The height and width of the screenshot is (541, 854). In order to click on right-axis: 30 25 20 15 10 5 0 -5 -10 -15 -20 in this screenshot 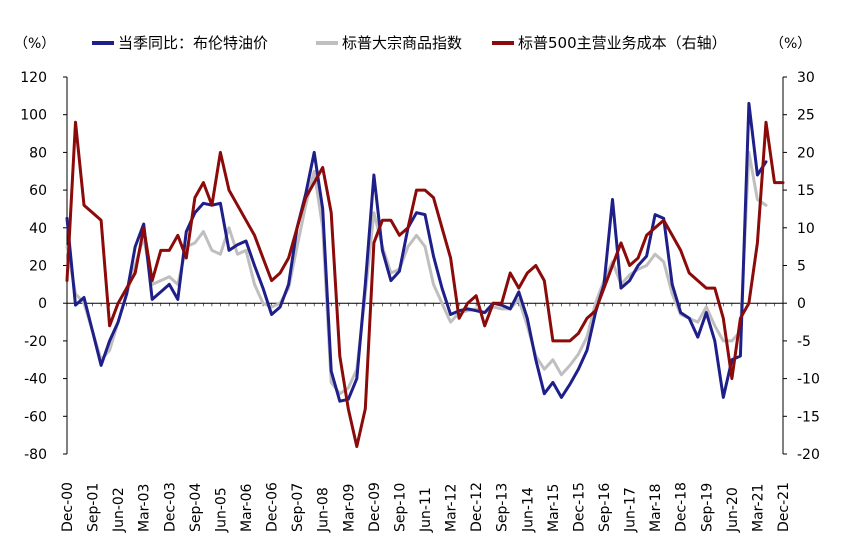, I will do `click(801, 266)`.